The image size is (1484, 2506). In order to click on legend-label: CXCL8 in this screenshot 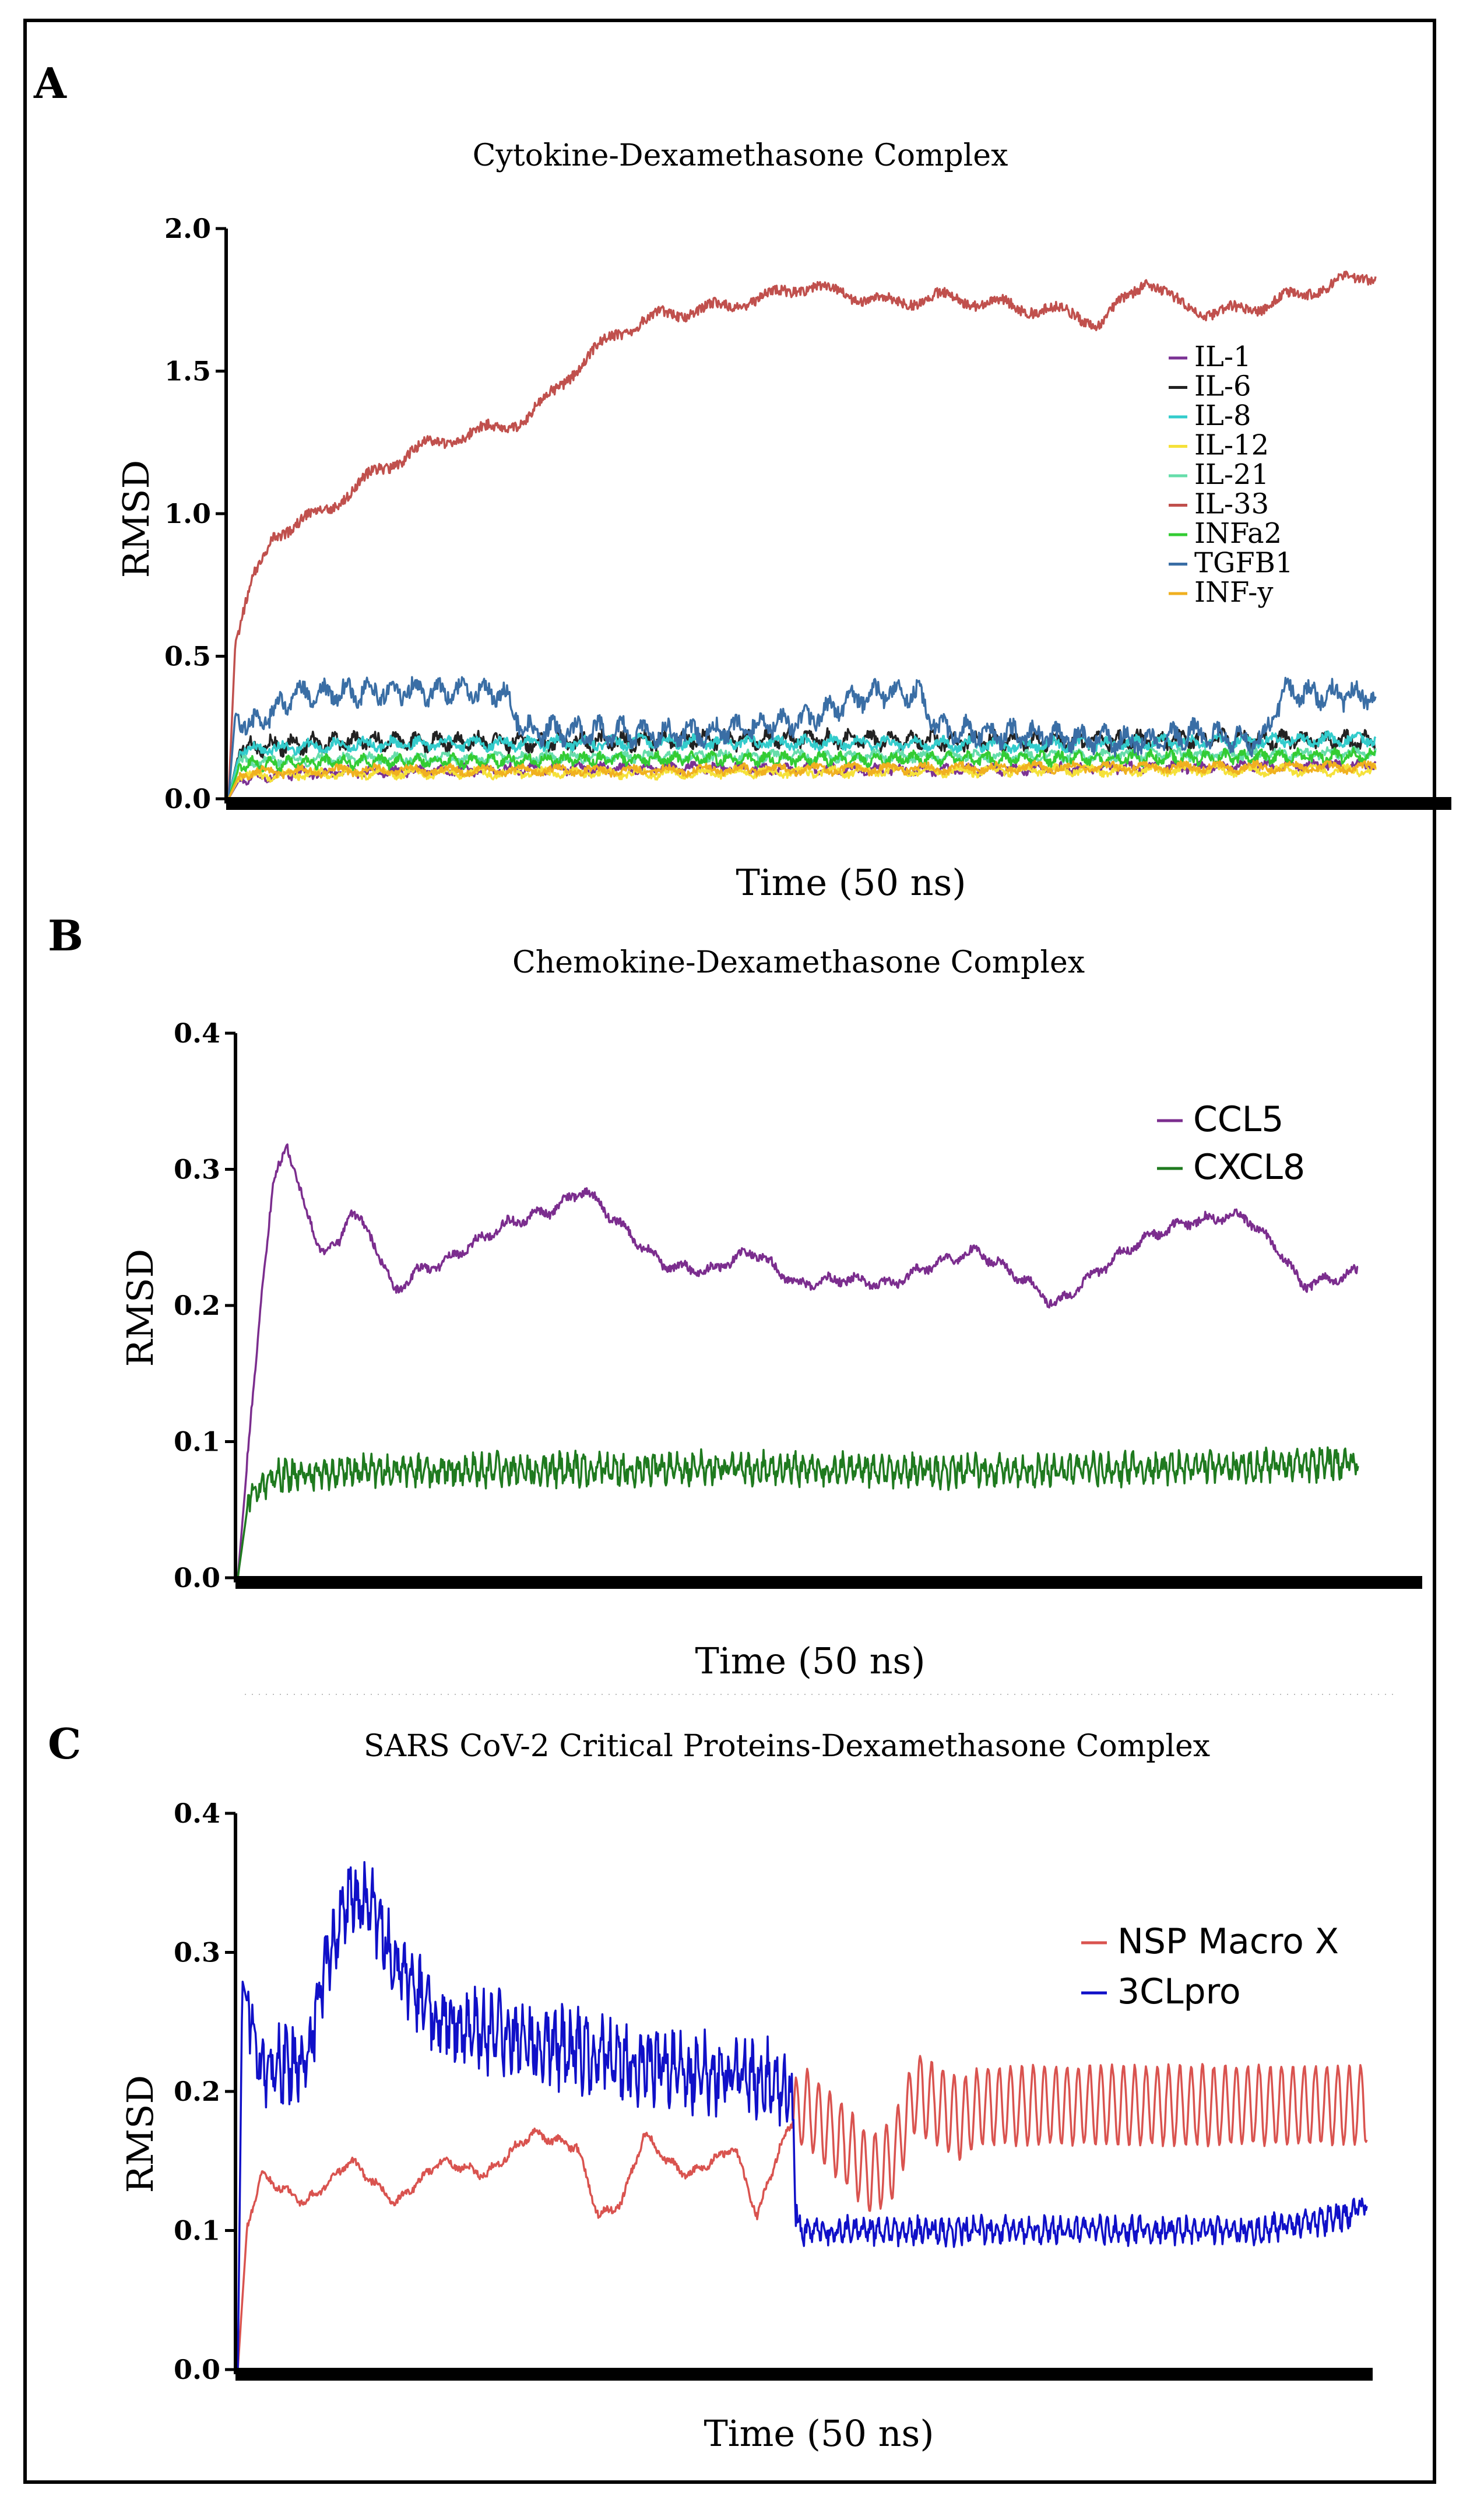, I will do `click(1249, 1167)`.